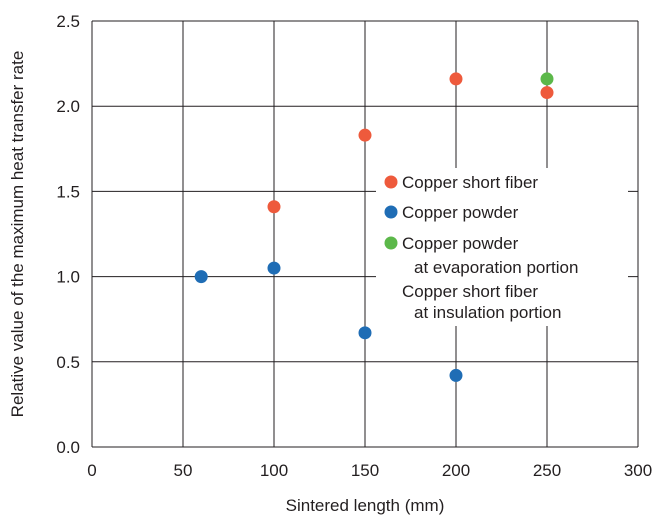  Describe the element at coordinates (68, 106) in the screenshot. I see `y-tick-label-4: 2.0` at that location.